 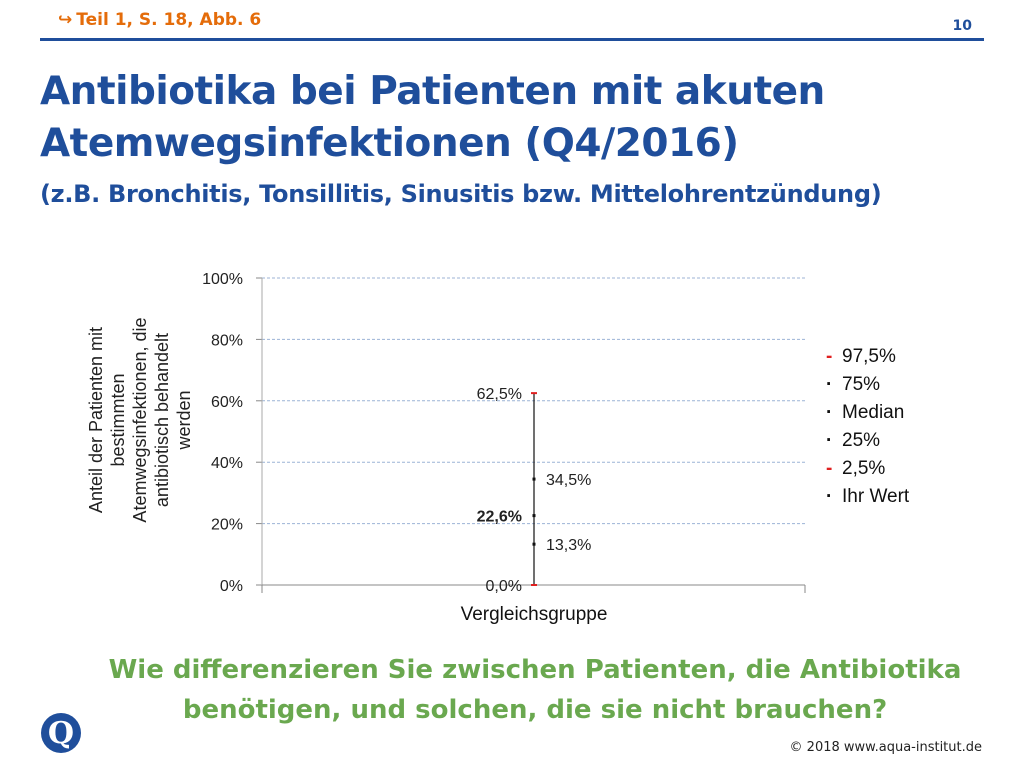 I want to click on chart-legend: -97,5% · 75% · Median · 25% -2,5% · Ihr Wert, so click(x=867, y=427).